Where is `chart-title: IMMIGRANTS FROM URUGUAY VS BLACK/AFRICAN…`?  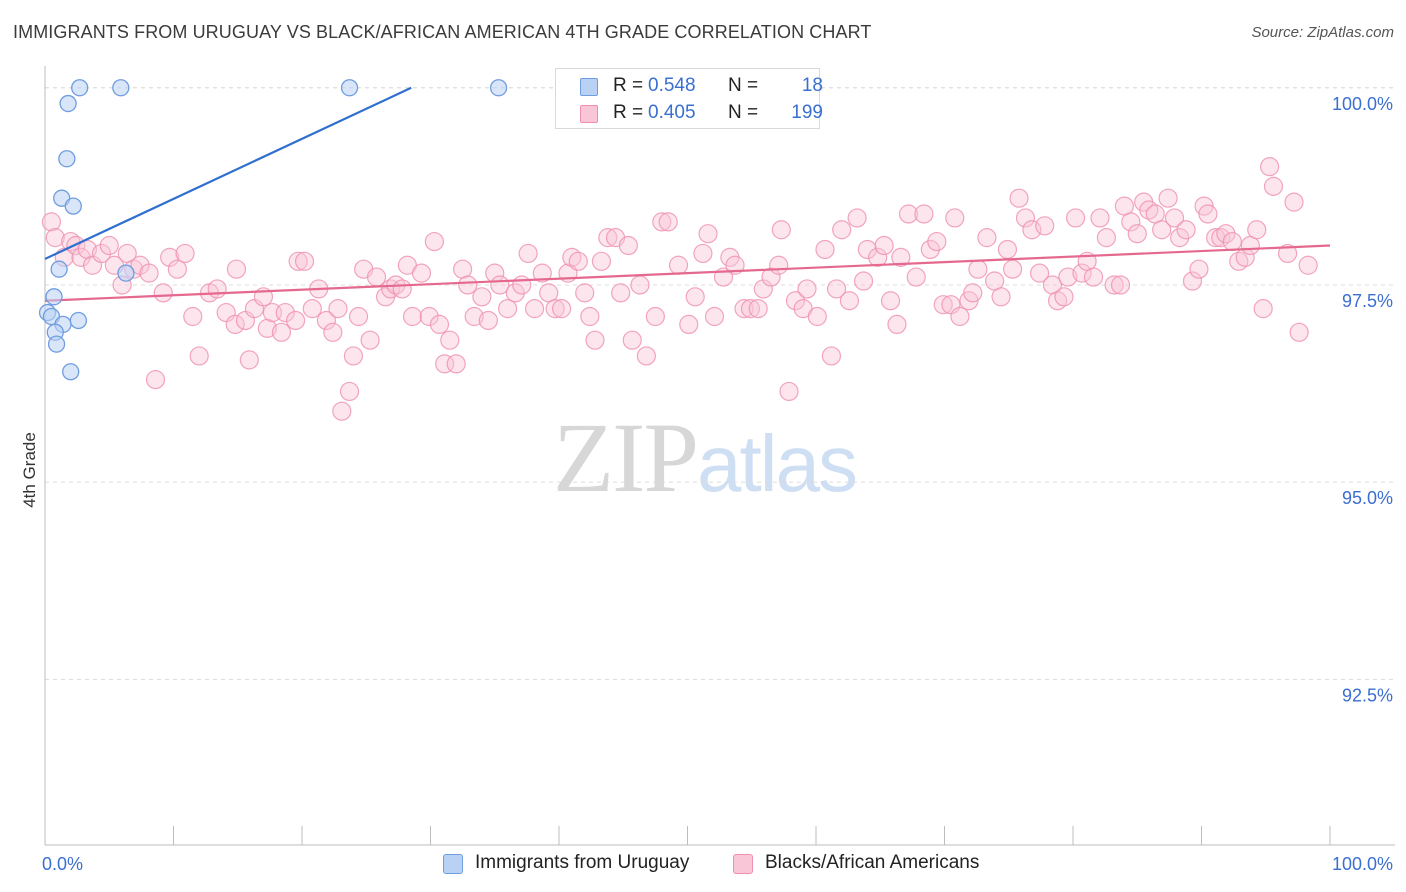
chart-title: IMMIGRANTS FROM URUGUAY VS BLACK/AFRICAN… is located at coordinates (442, 32).